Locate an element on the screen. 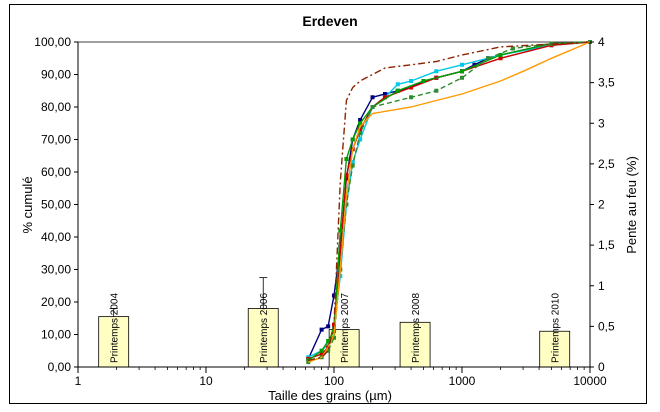 The height and width of the screenshot is (412, 660). y-tick-label-6: 60,00 is located at coordinates (56, 172).